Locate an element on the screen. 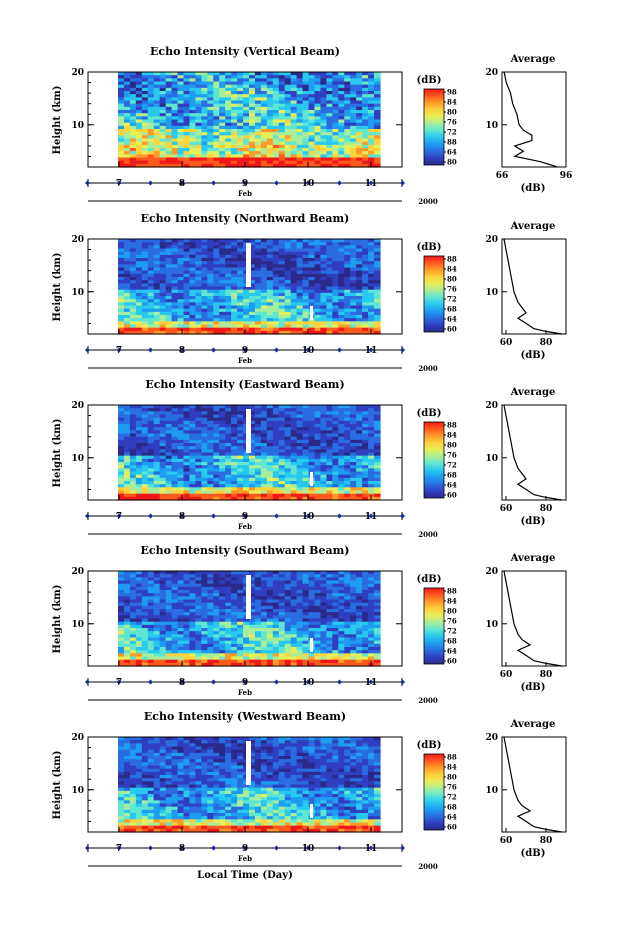 This screenshot has width=620, height=931. y-tick-label: 20 is located at coordinates (77, 73).